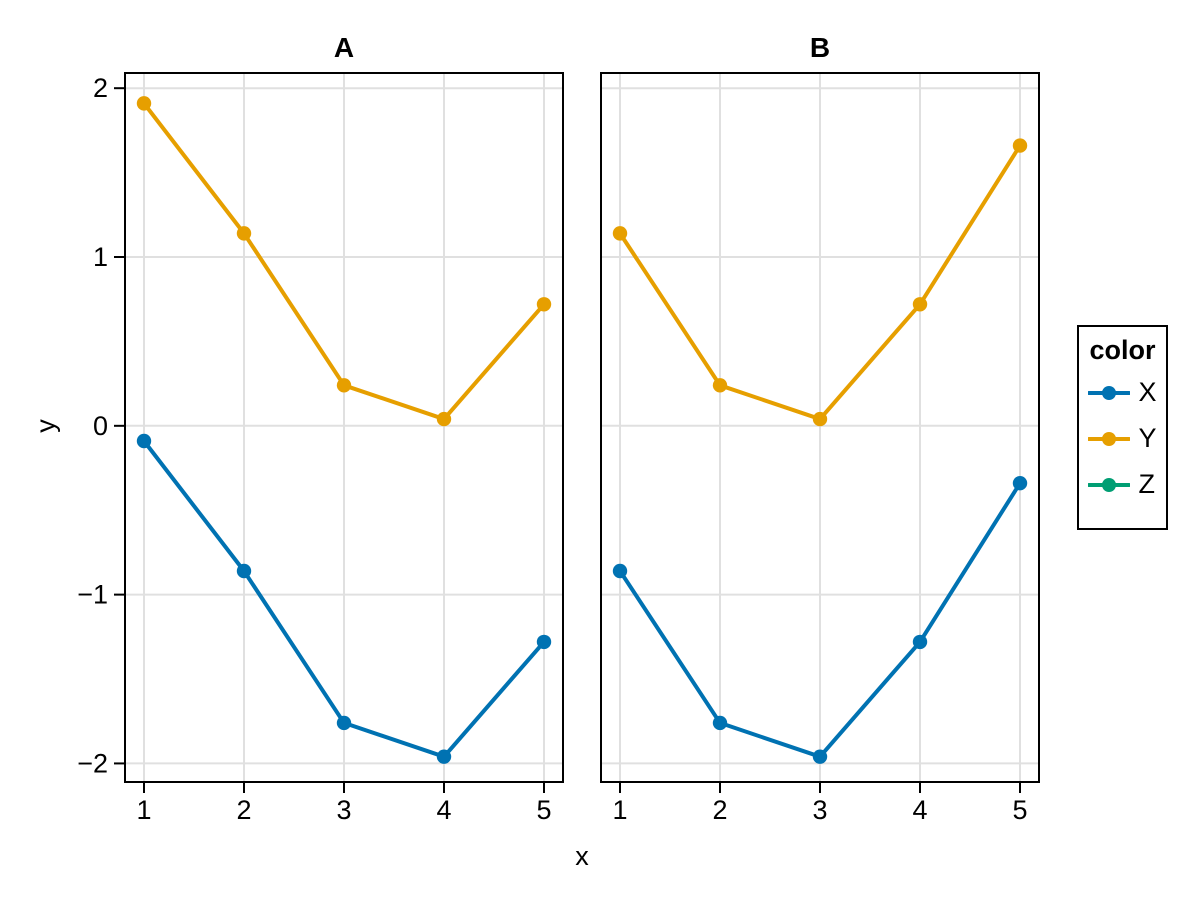 The image size is (1200, 900). Describe the element at coordinates (582, 856) in the screenshot. I see `x-axis-label: x` at that location.